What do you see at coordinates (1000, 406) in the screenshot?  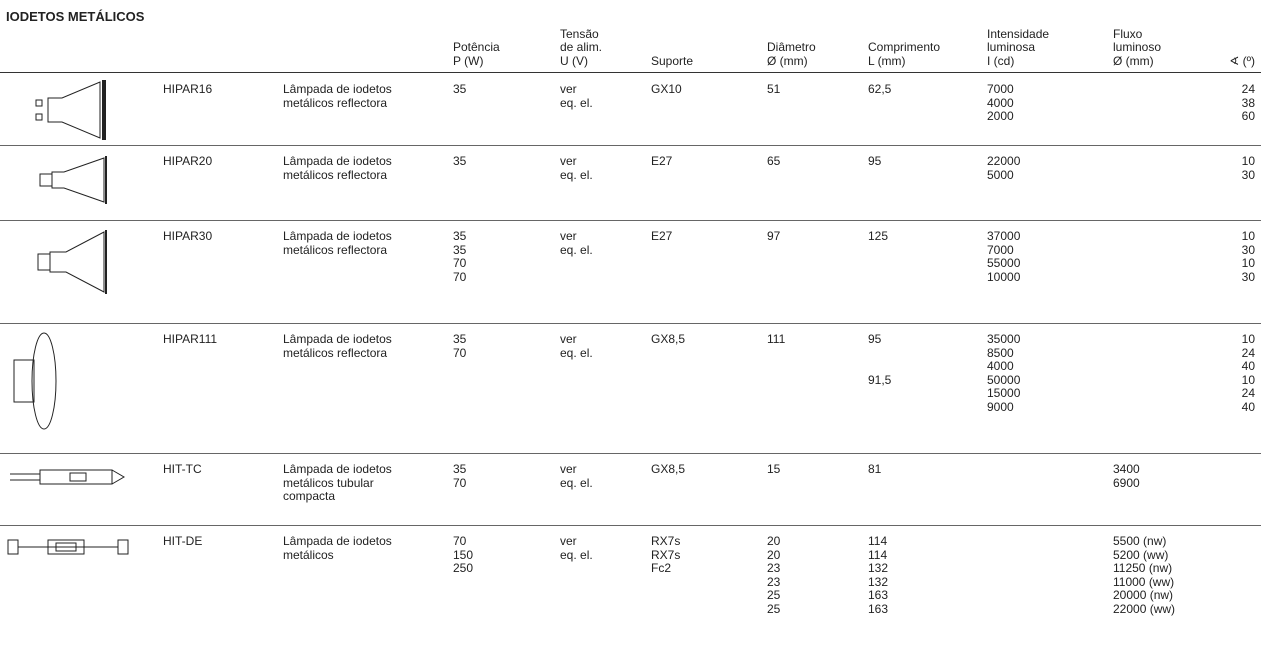 I see `intensity-value: 9000` at bounding box center [1000, 406].